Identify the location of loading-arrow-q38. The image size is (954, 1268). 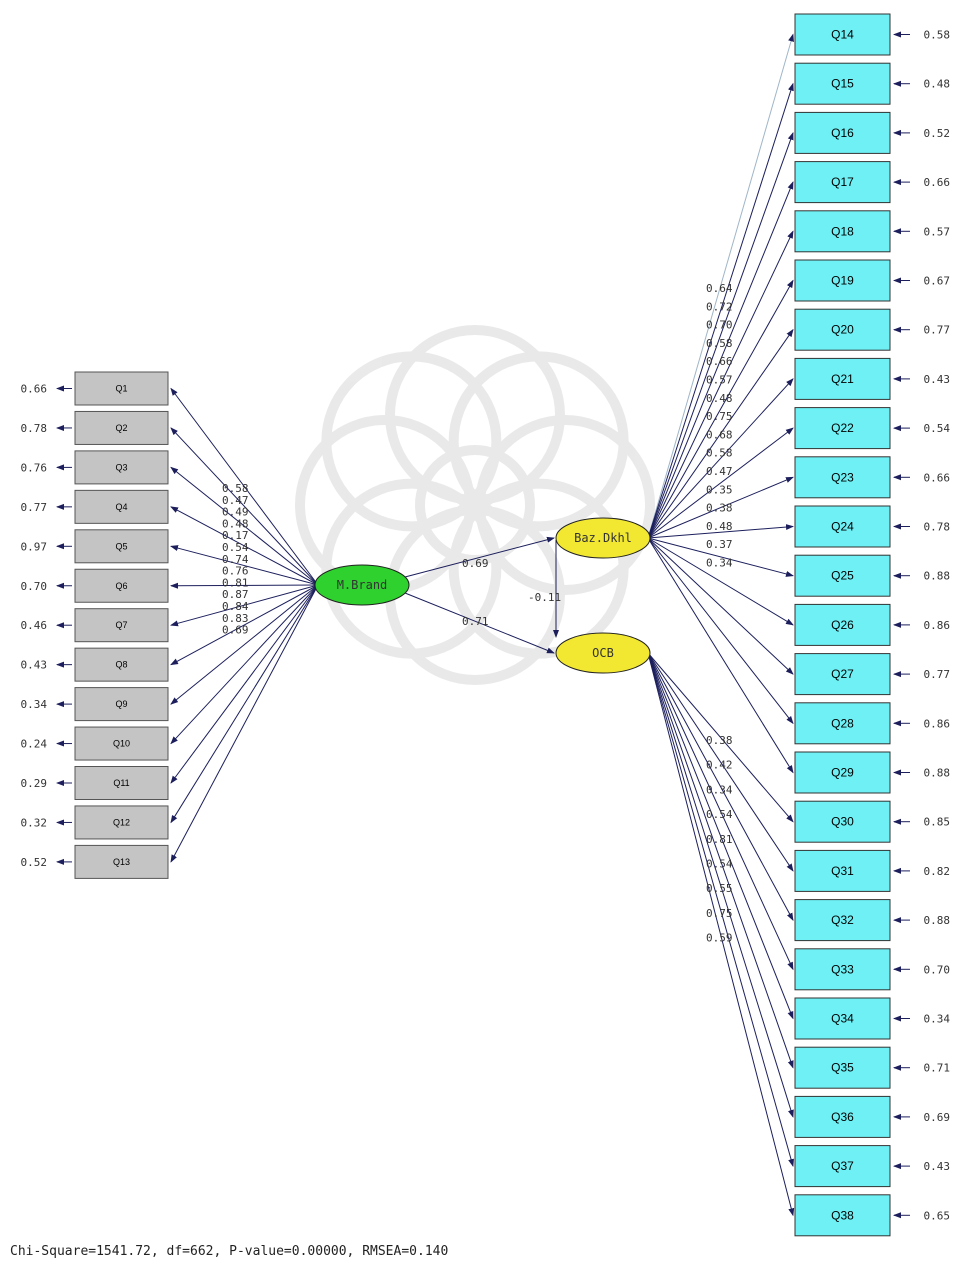
(721, 934).